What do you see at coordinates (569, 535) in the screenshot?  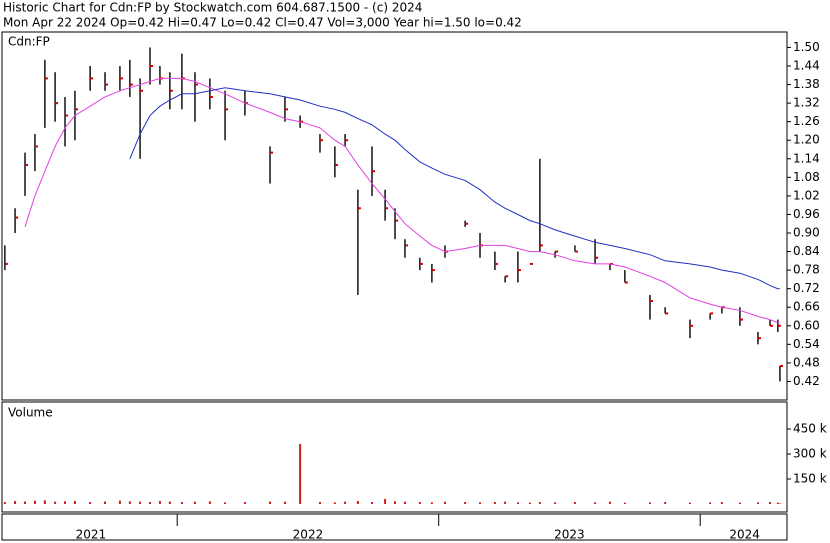 I see `x-tick-label: 2023` at bounding box center [569, 535].